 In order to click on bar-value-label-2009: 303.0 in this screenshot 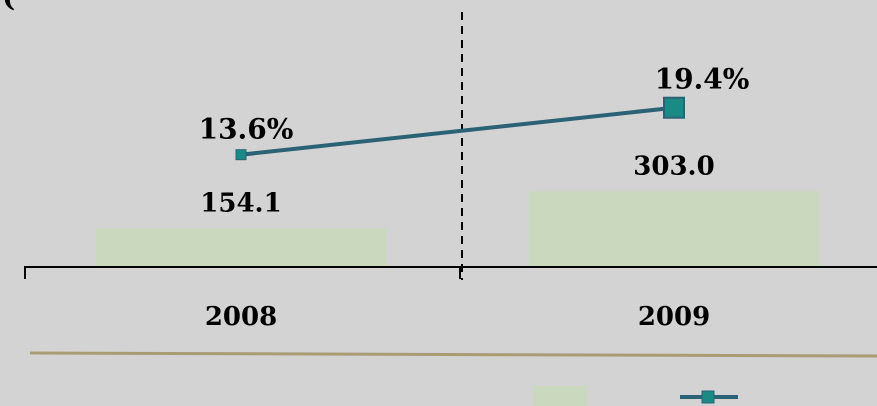, I will do `click(673, 166)`.